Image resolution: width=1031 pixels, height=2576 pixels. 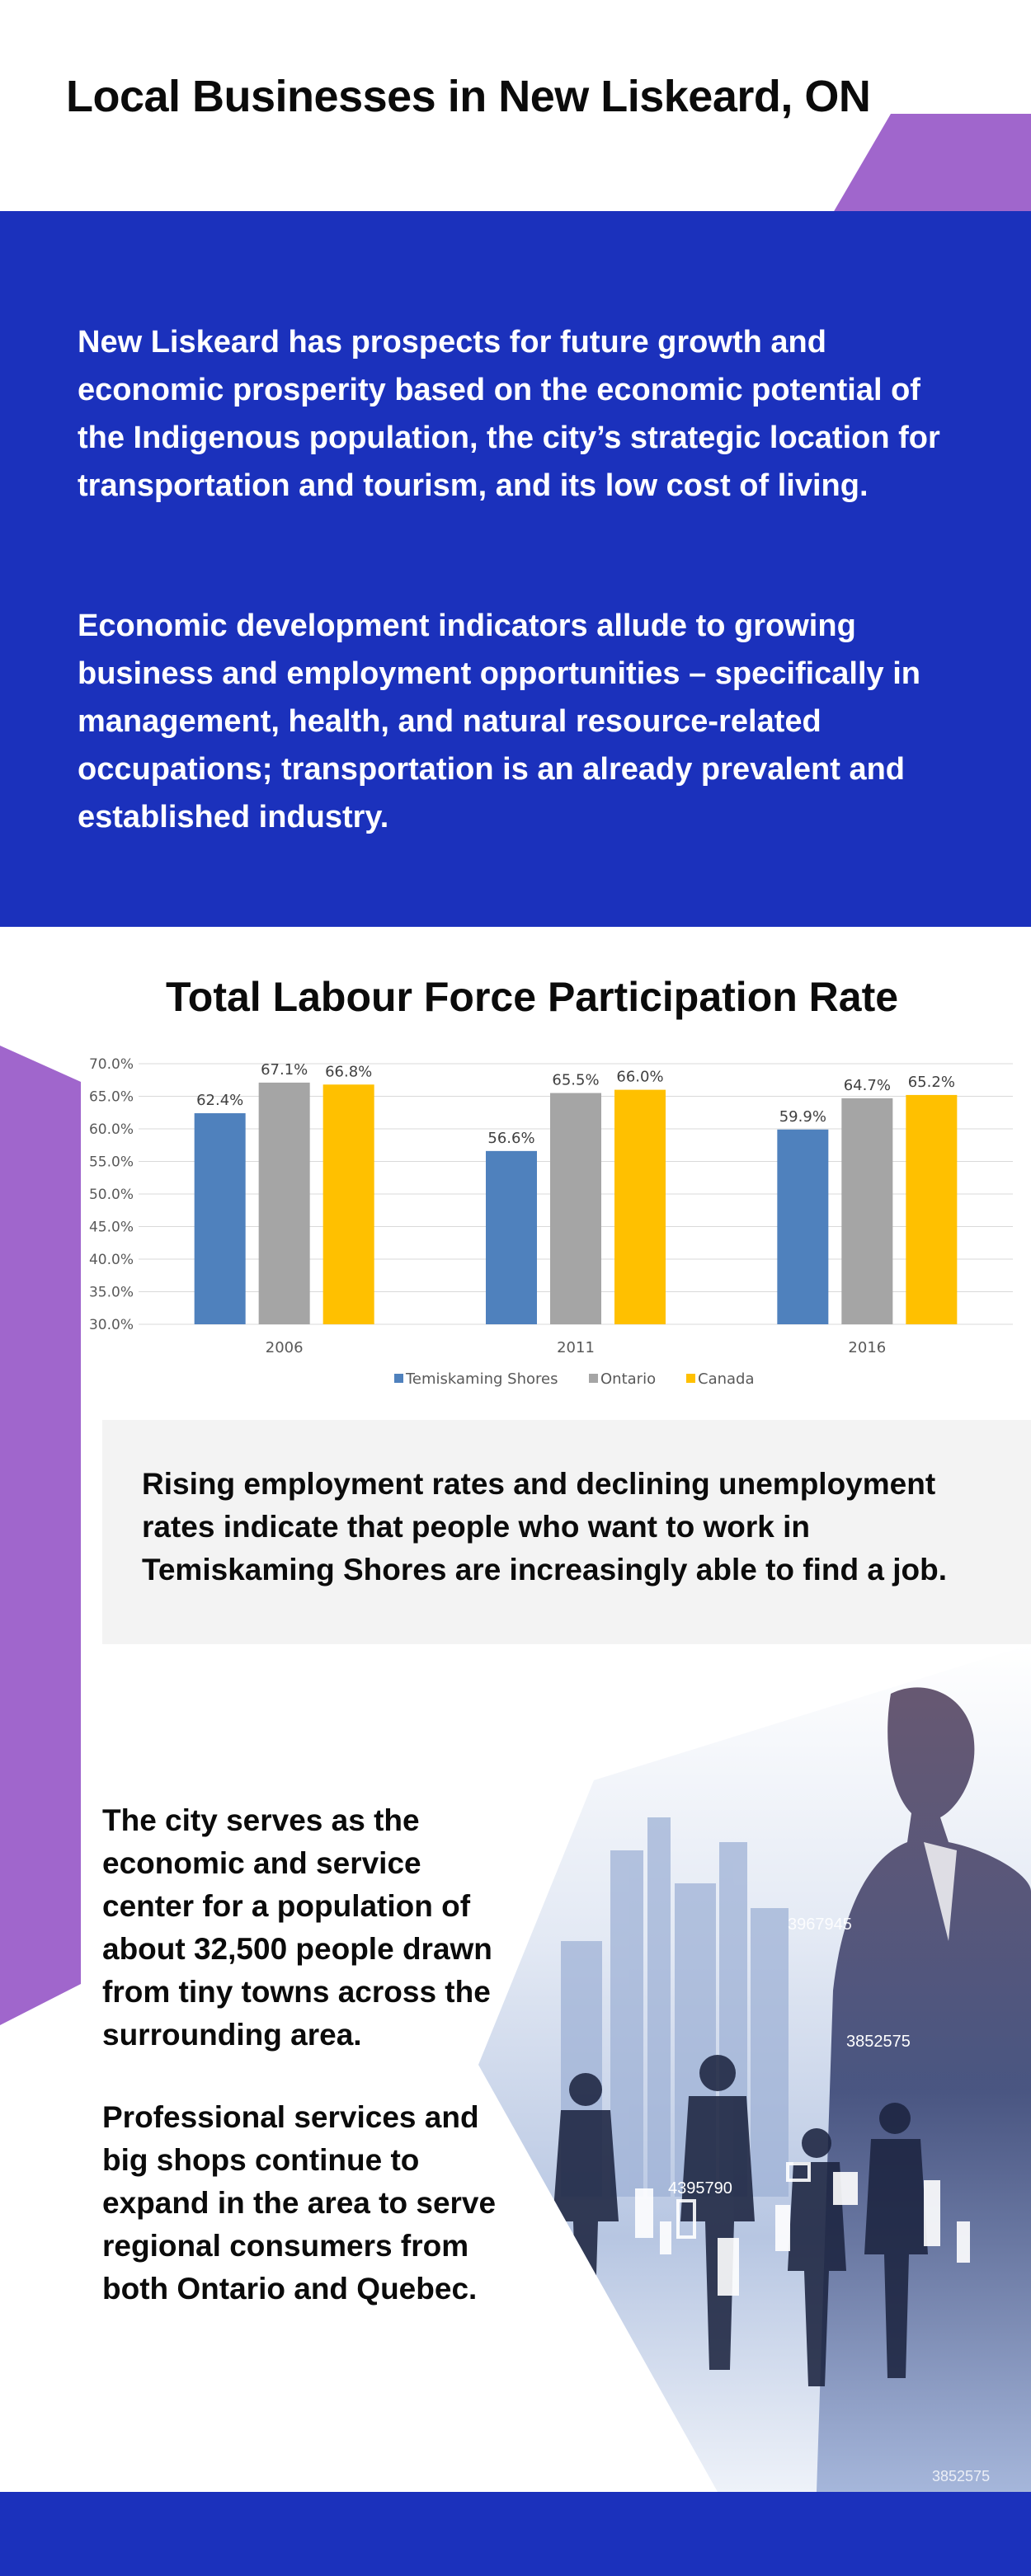 I want to click on data-label: 65.2%, so click(x=932, y=1082).